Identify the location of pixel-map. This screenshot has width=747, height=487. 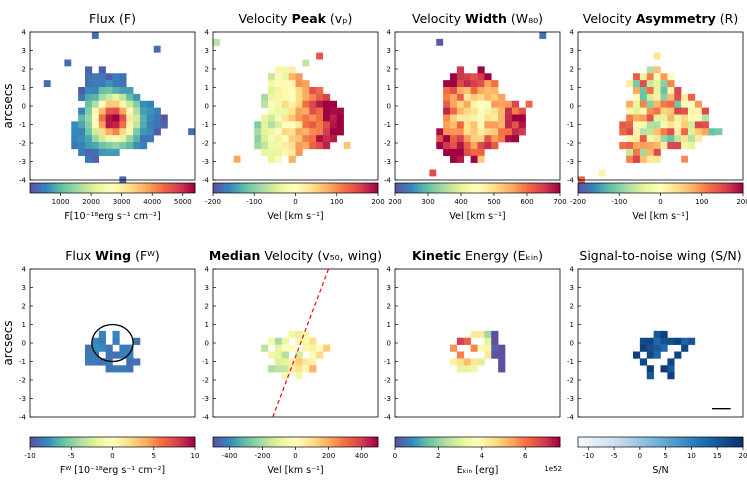
(488, 104).